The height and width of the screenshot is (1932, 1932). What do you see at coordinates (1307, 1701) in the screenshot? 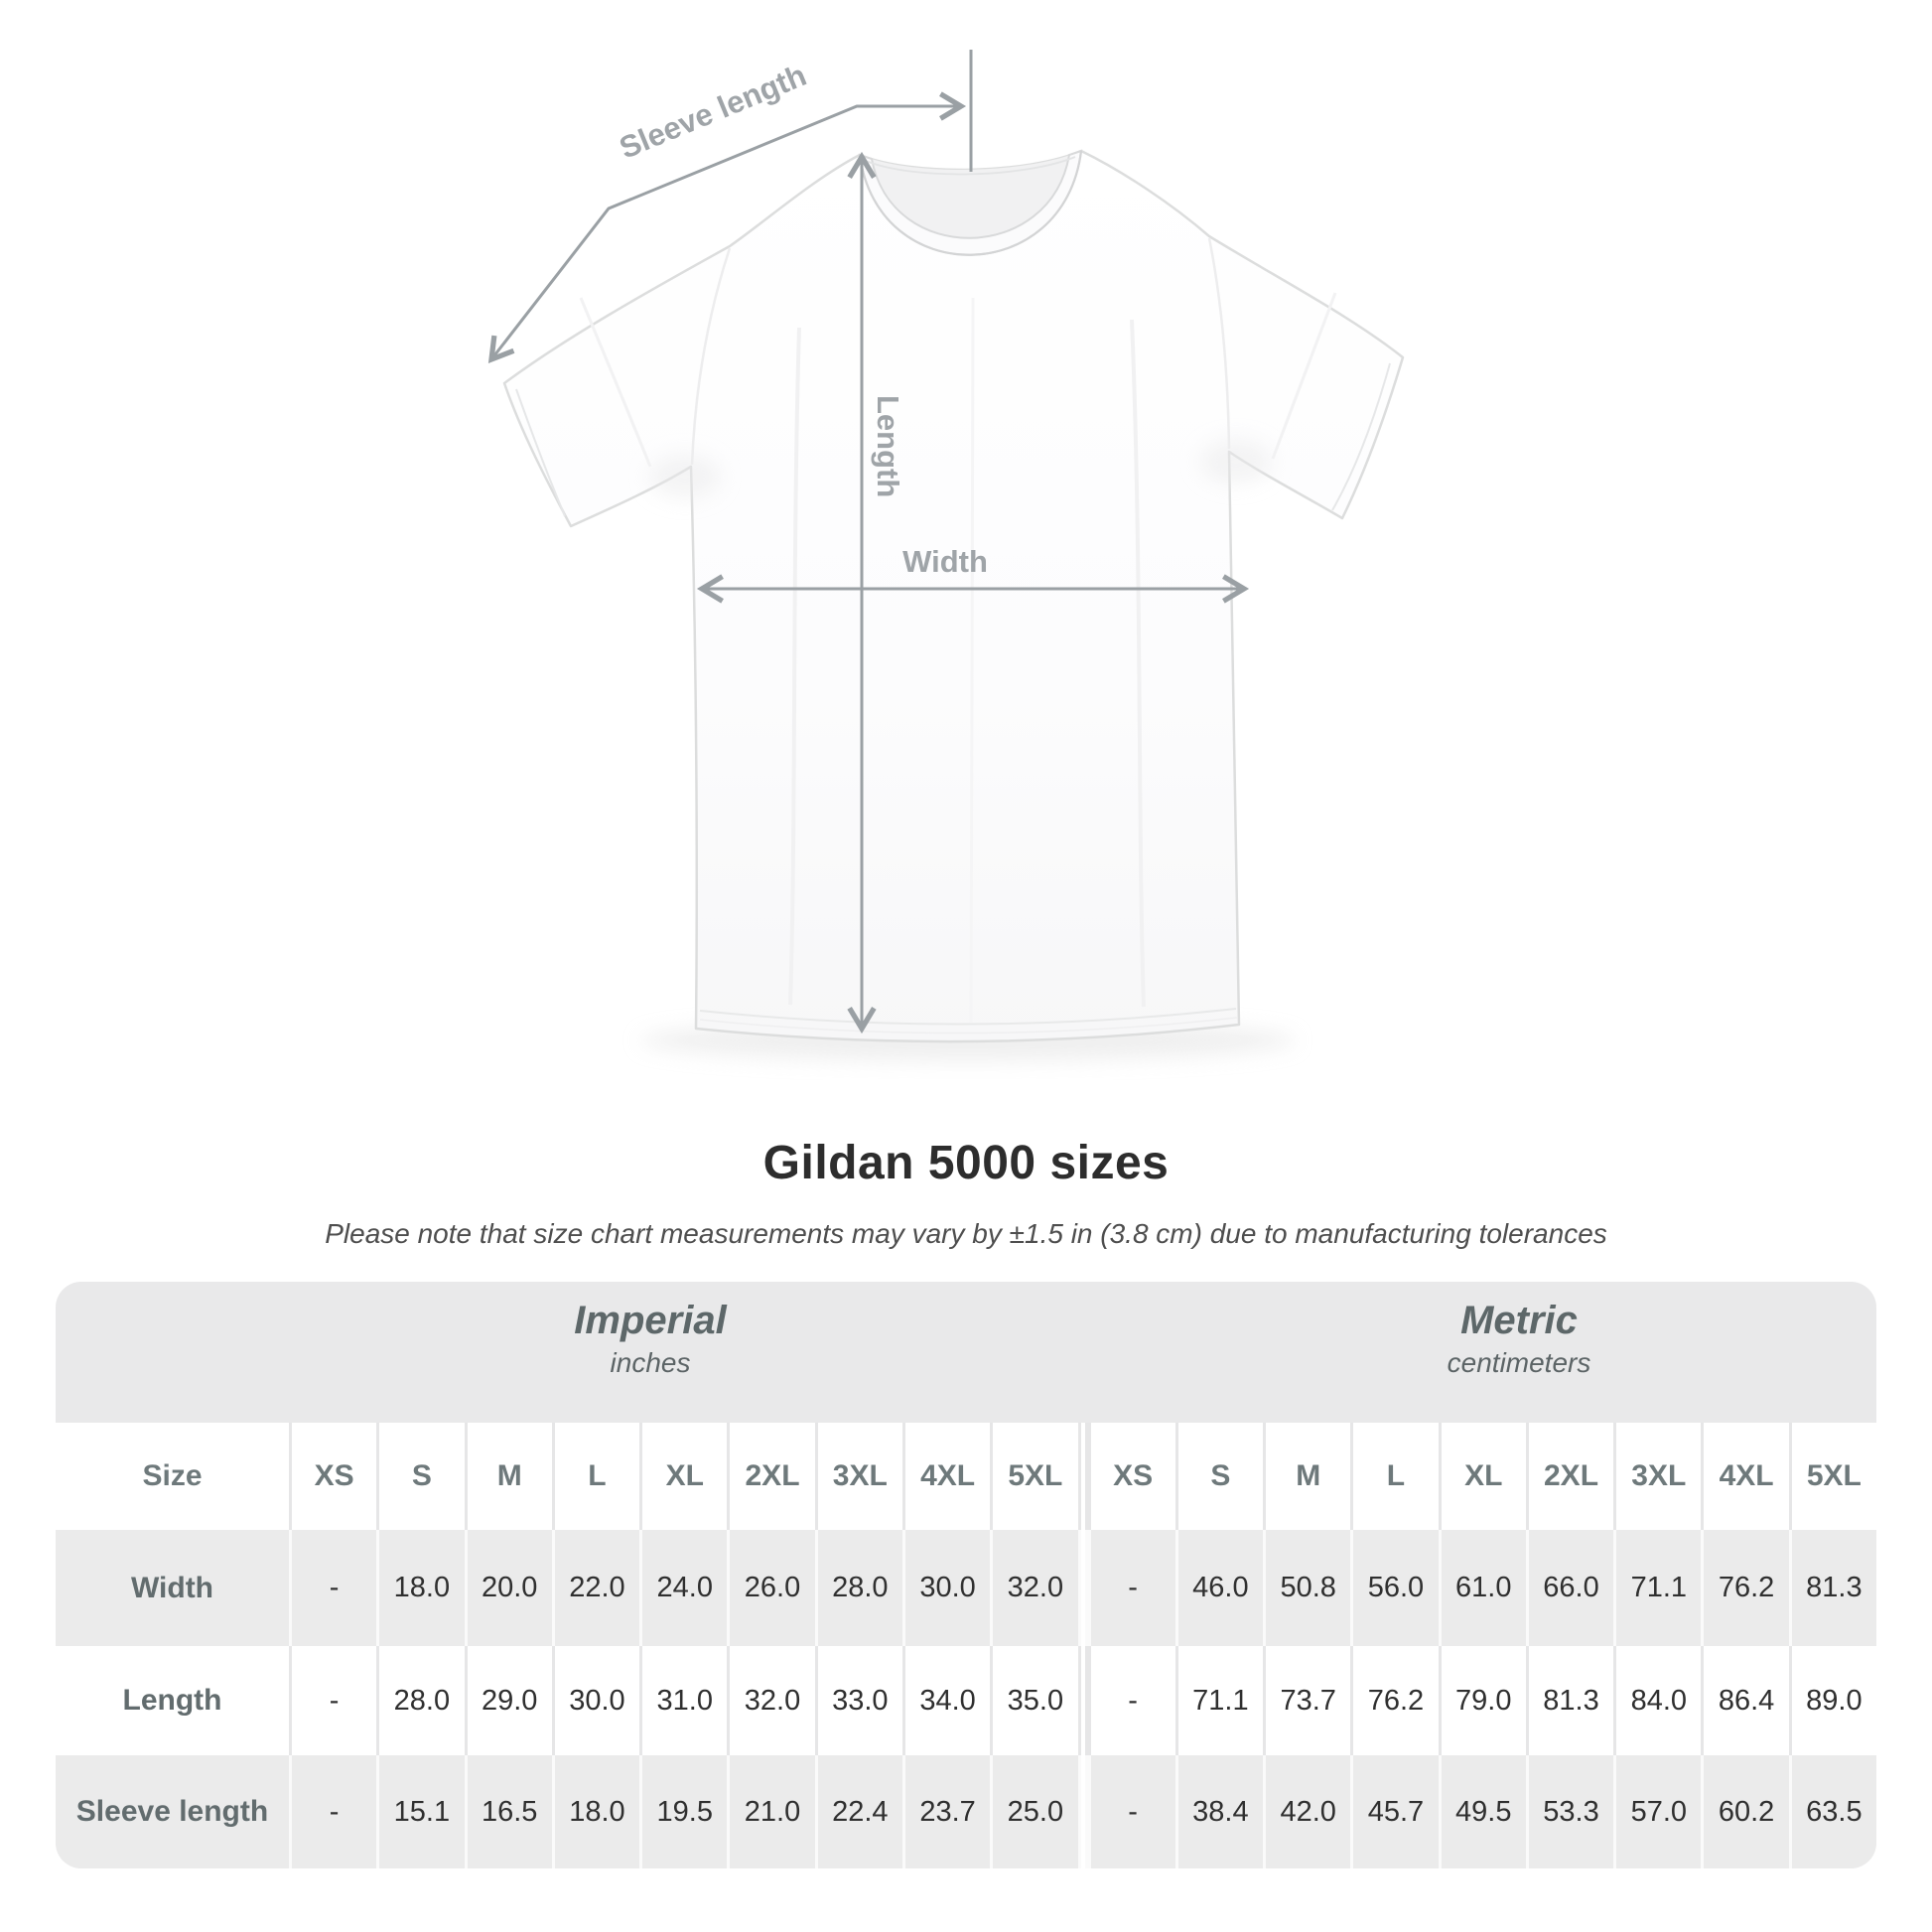
I see `size-value-cell: 73.7` at bounding box center [1307, 1701].